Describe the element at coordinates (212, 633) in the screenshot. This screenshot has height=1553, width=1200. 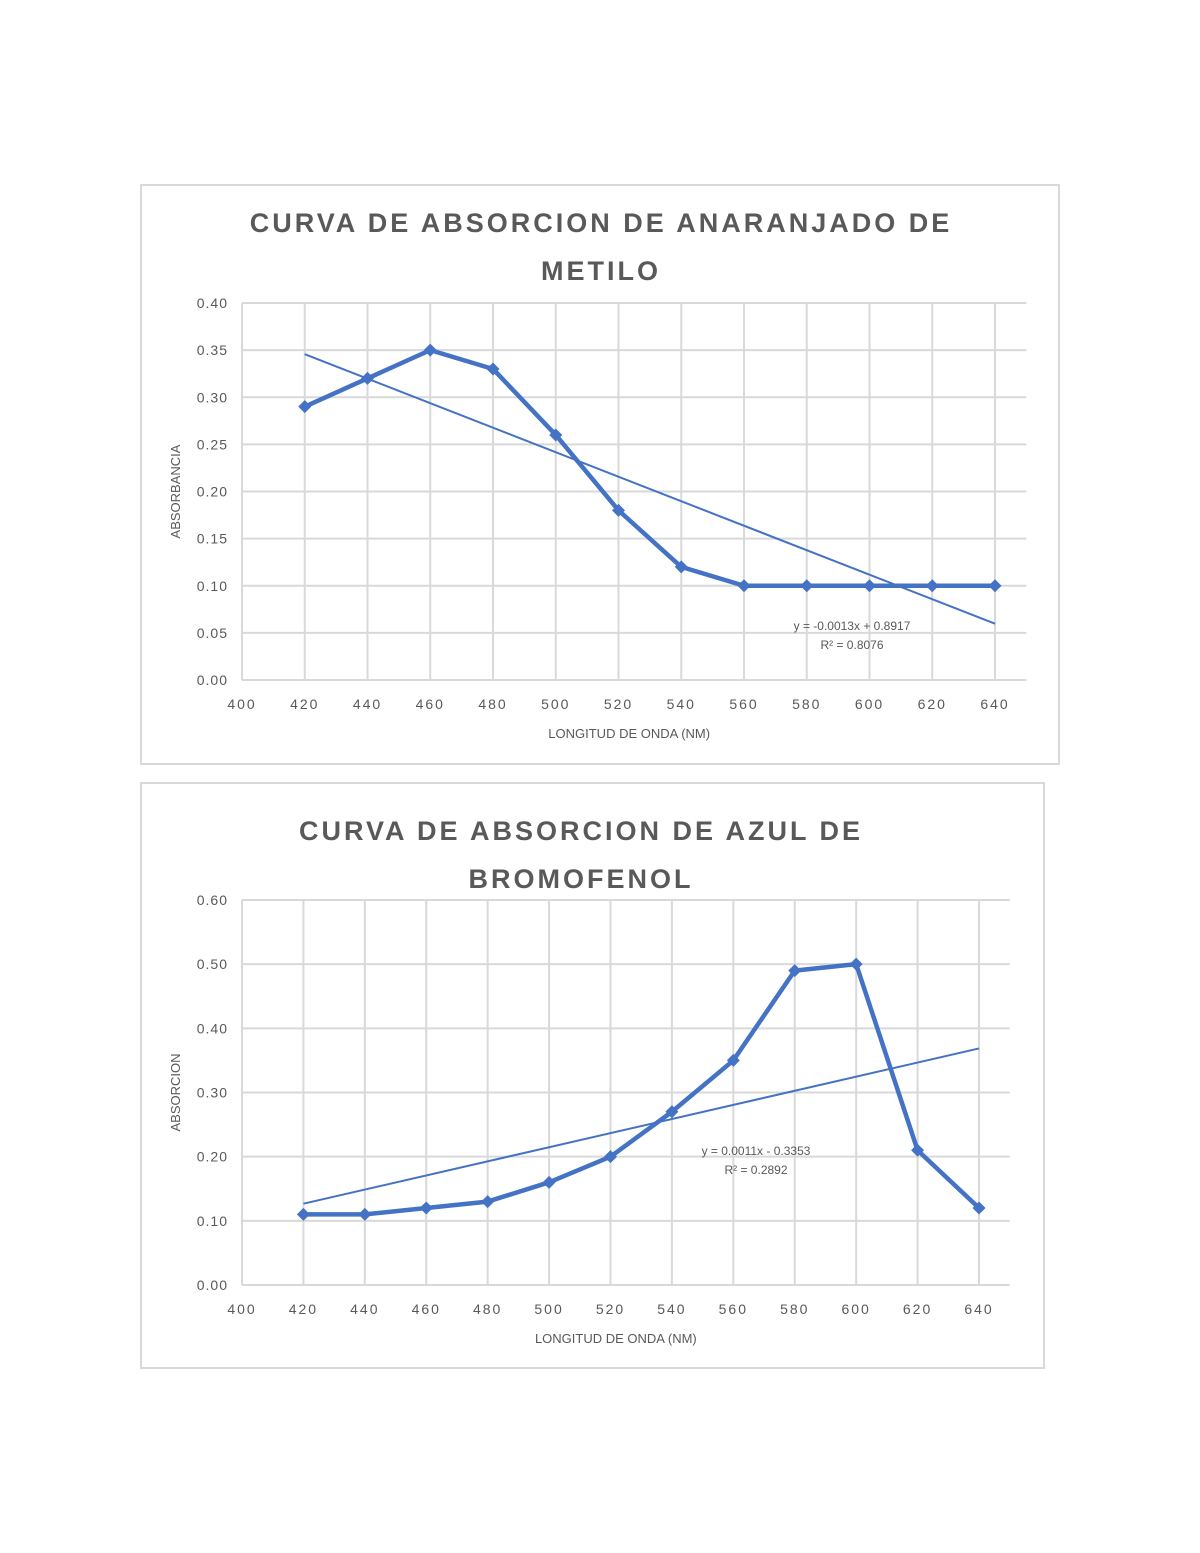
I see `y-tick-label: 0.05` at that location.